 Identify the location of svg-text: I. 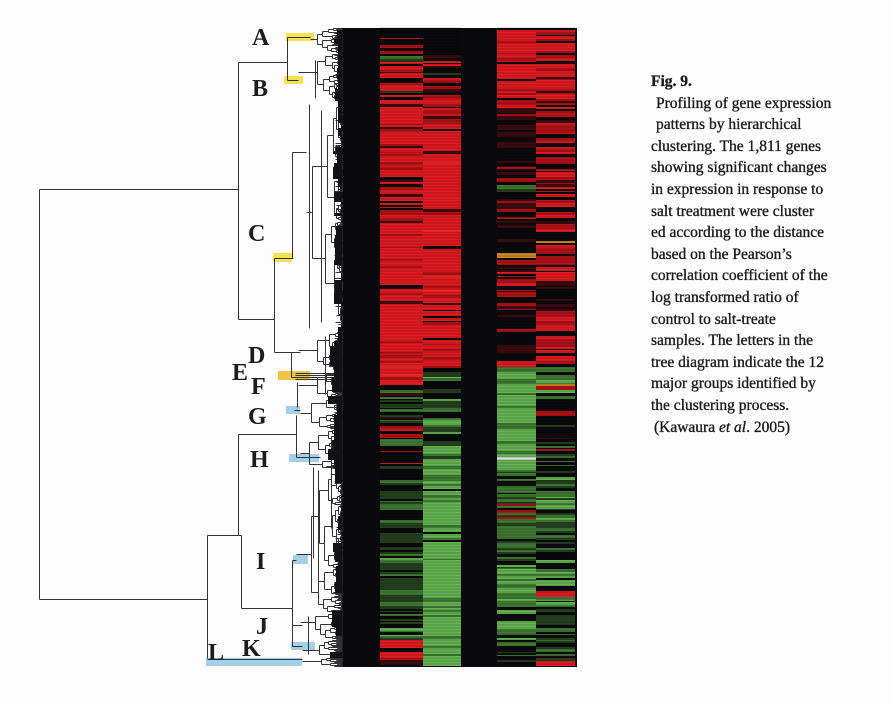
(260, 562).